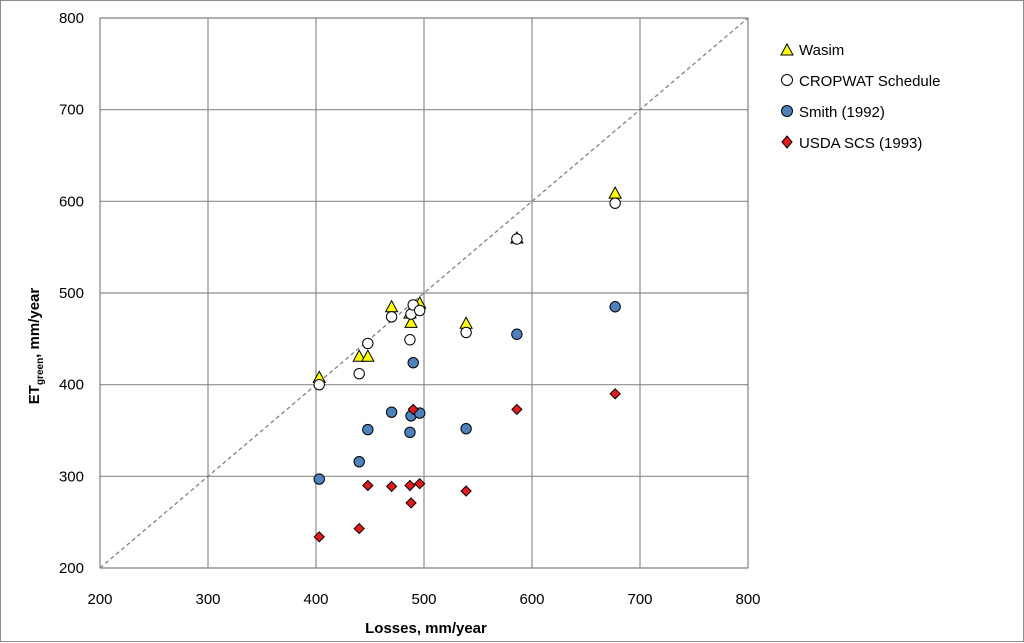 This screenshot has width=1024, height=643. Describe the element at coordinates (71, 568) in the screenshot. I see `y-tick-label-0: 200` at that location.